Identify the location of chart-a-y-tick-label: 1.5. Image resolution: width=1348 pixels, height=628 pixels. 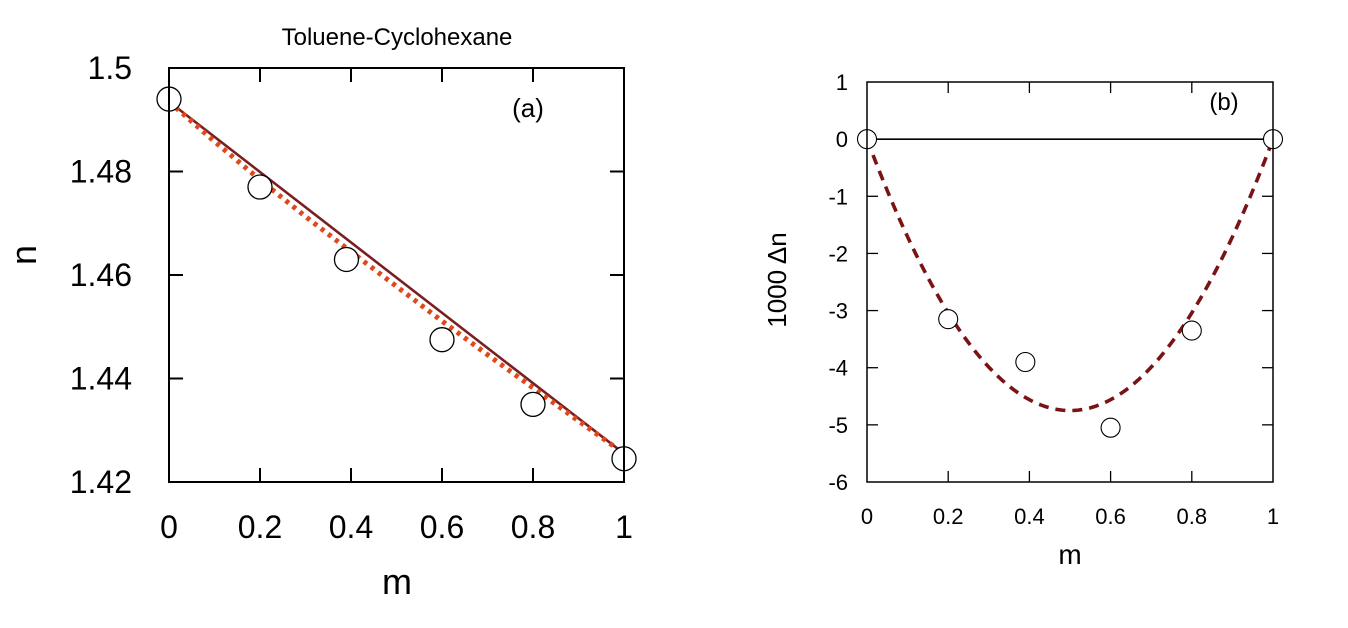
(110, 68).